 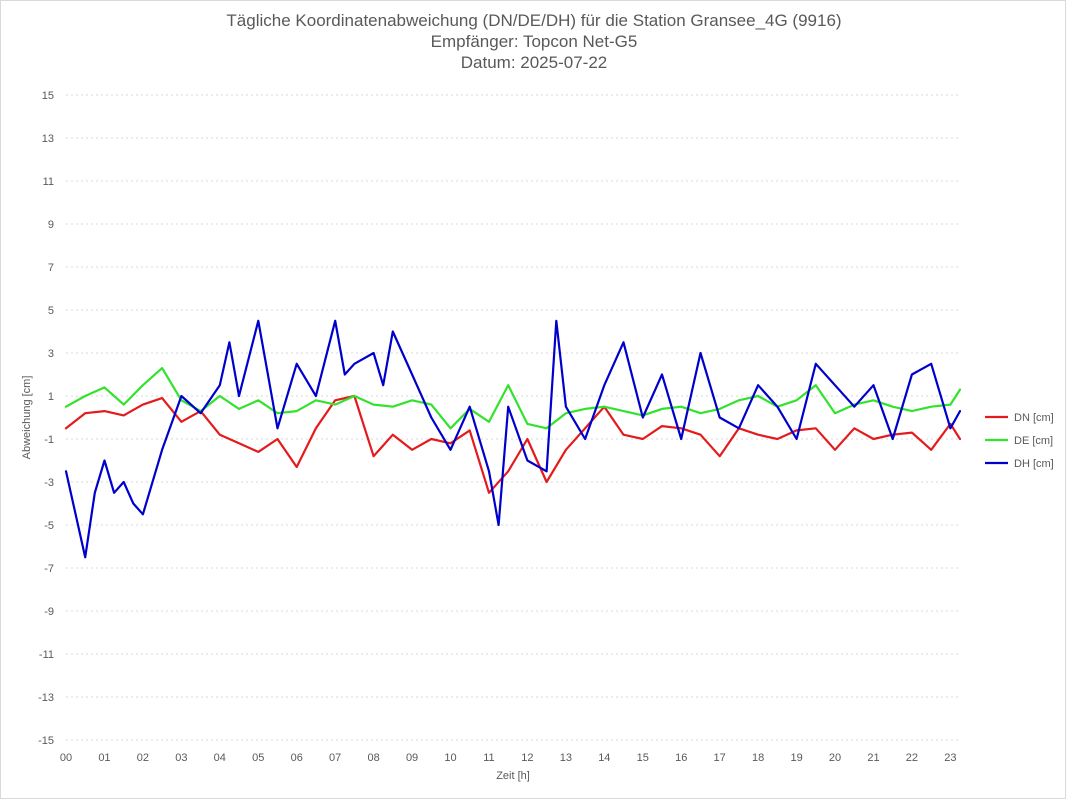 What do you see at coordinates (49, 483) in the screenshot?
I see `y-tick-label: -3` at bounding box center [49, 483].